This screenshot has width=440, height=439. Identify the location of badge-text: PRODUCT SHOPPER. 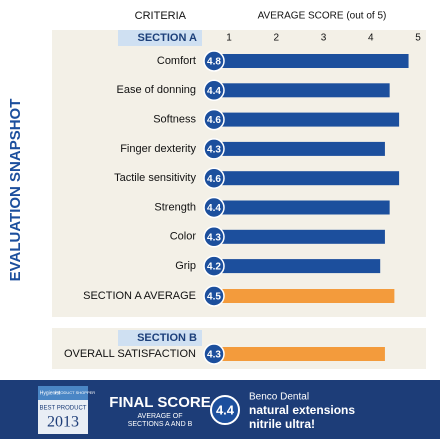
(75, 392).